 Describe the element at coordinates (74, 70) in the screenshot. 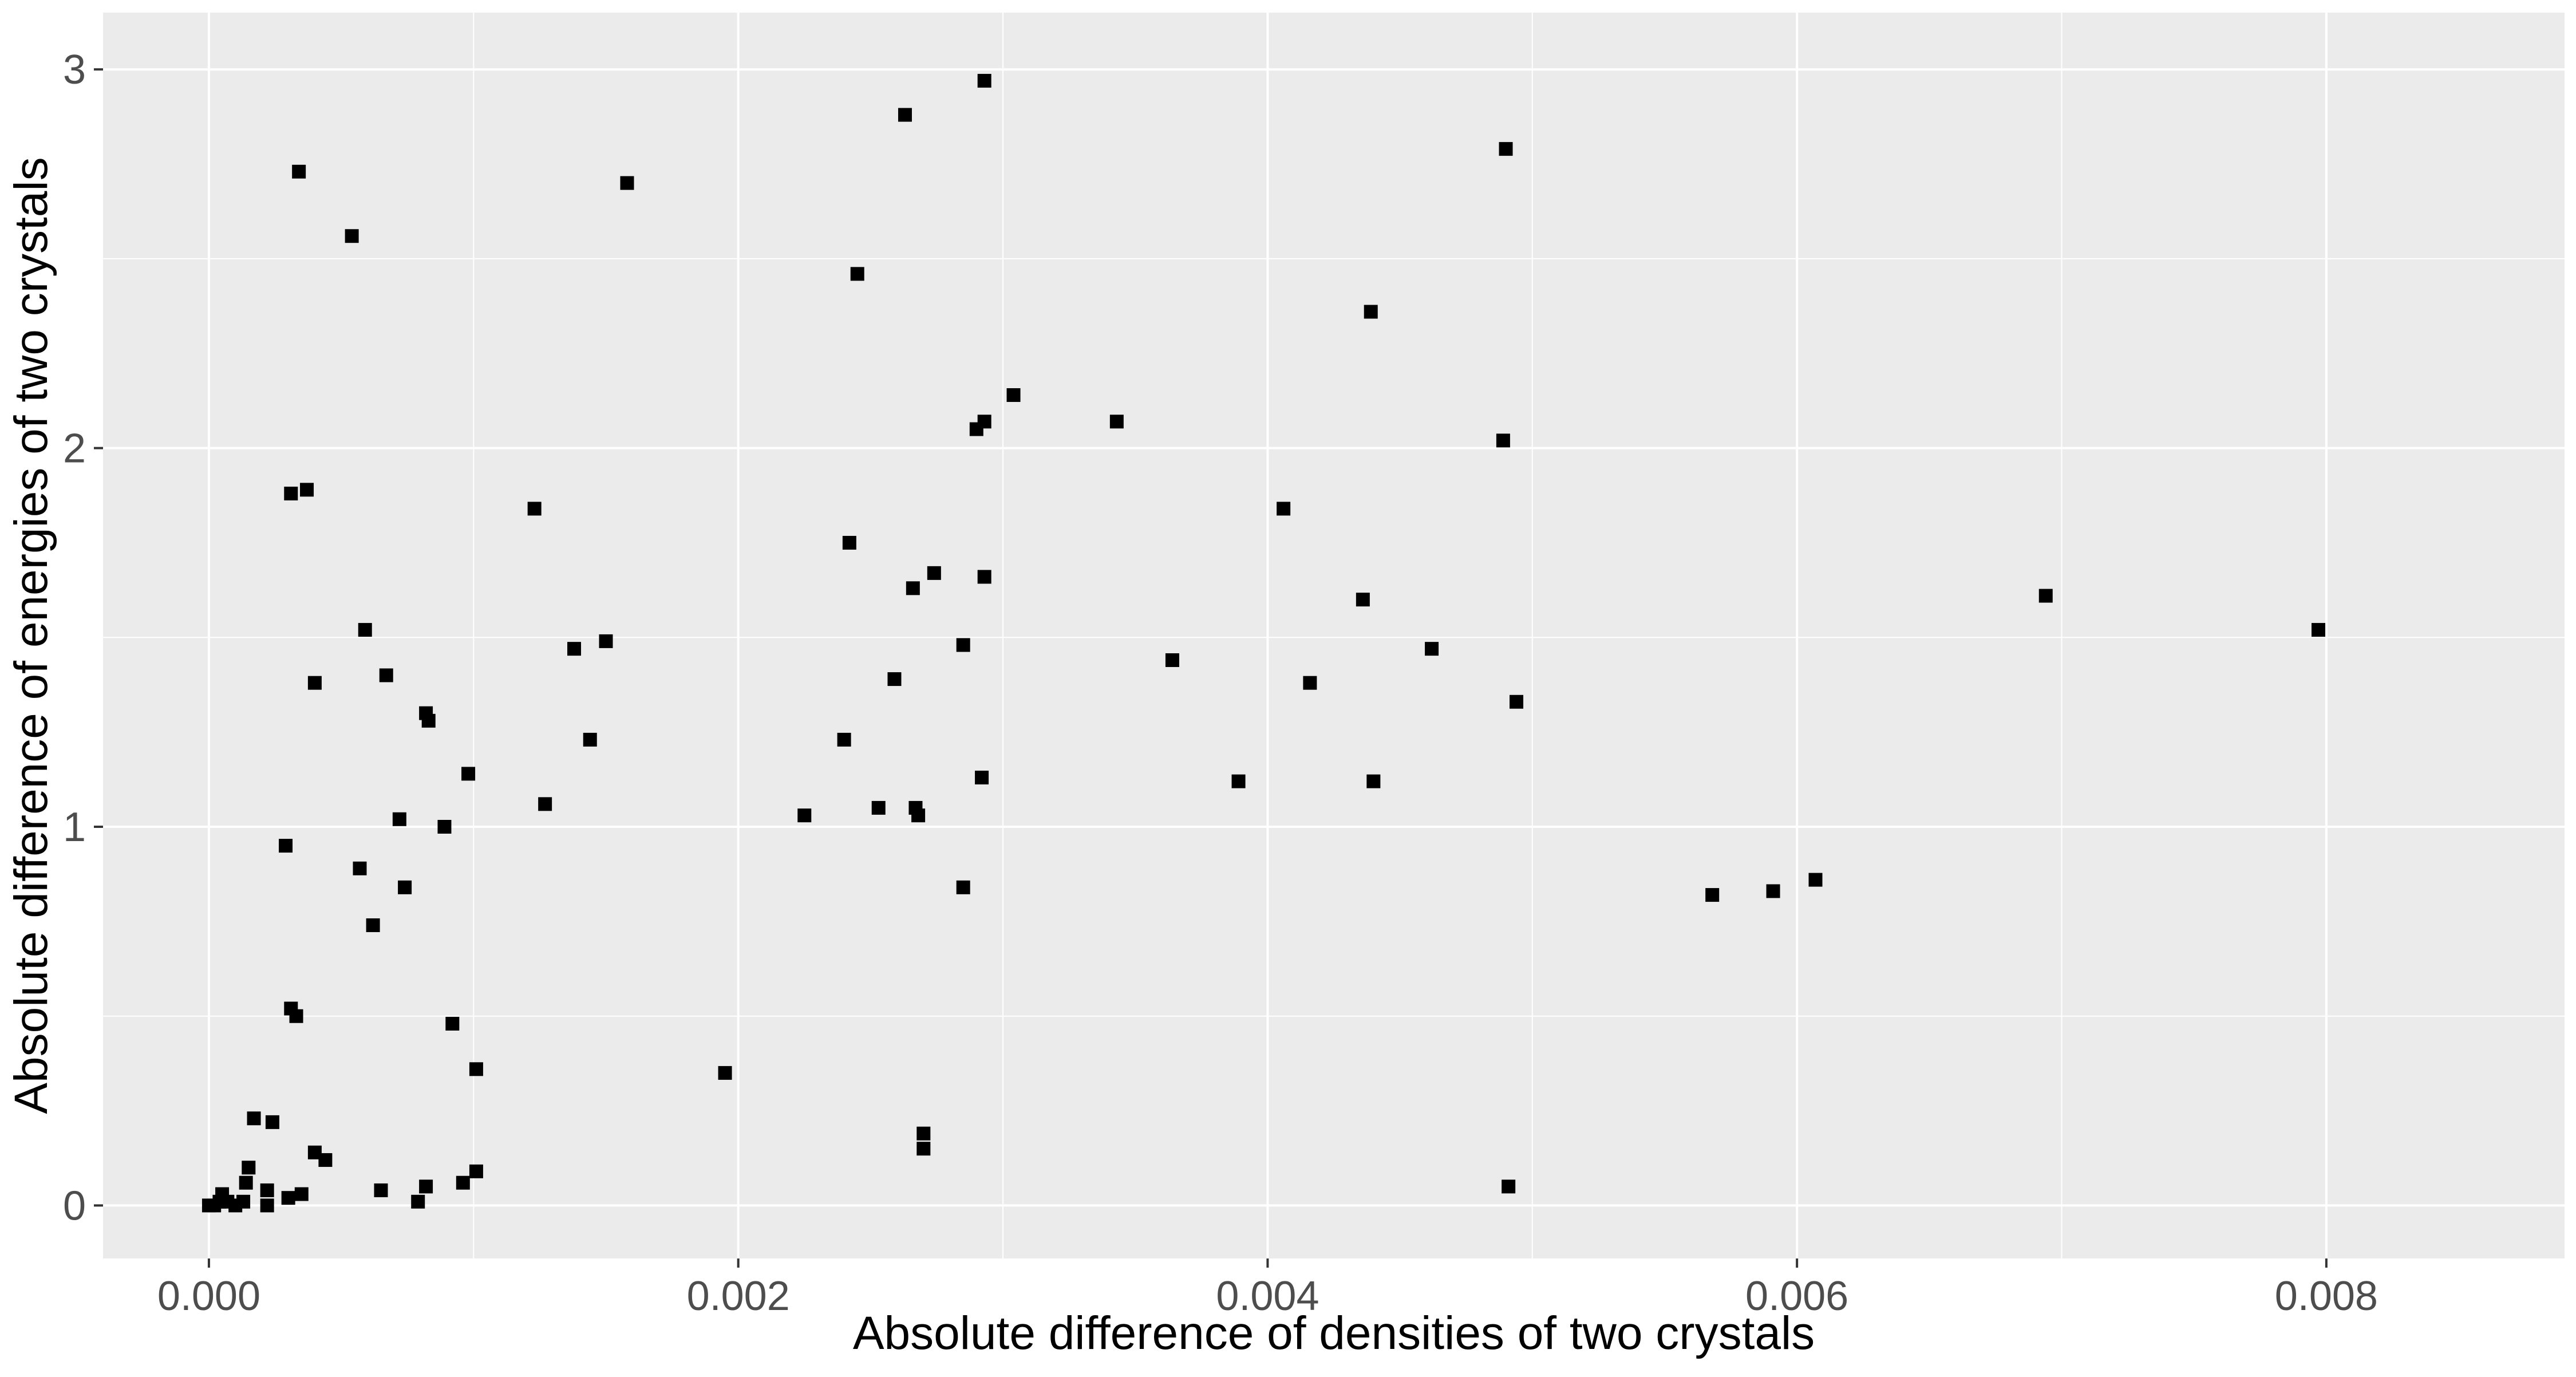

I see `y-tick-label: 3` at that location.